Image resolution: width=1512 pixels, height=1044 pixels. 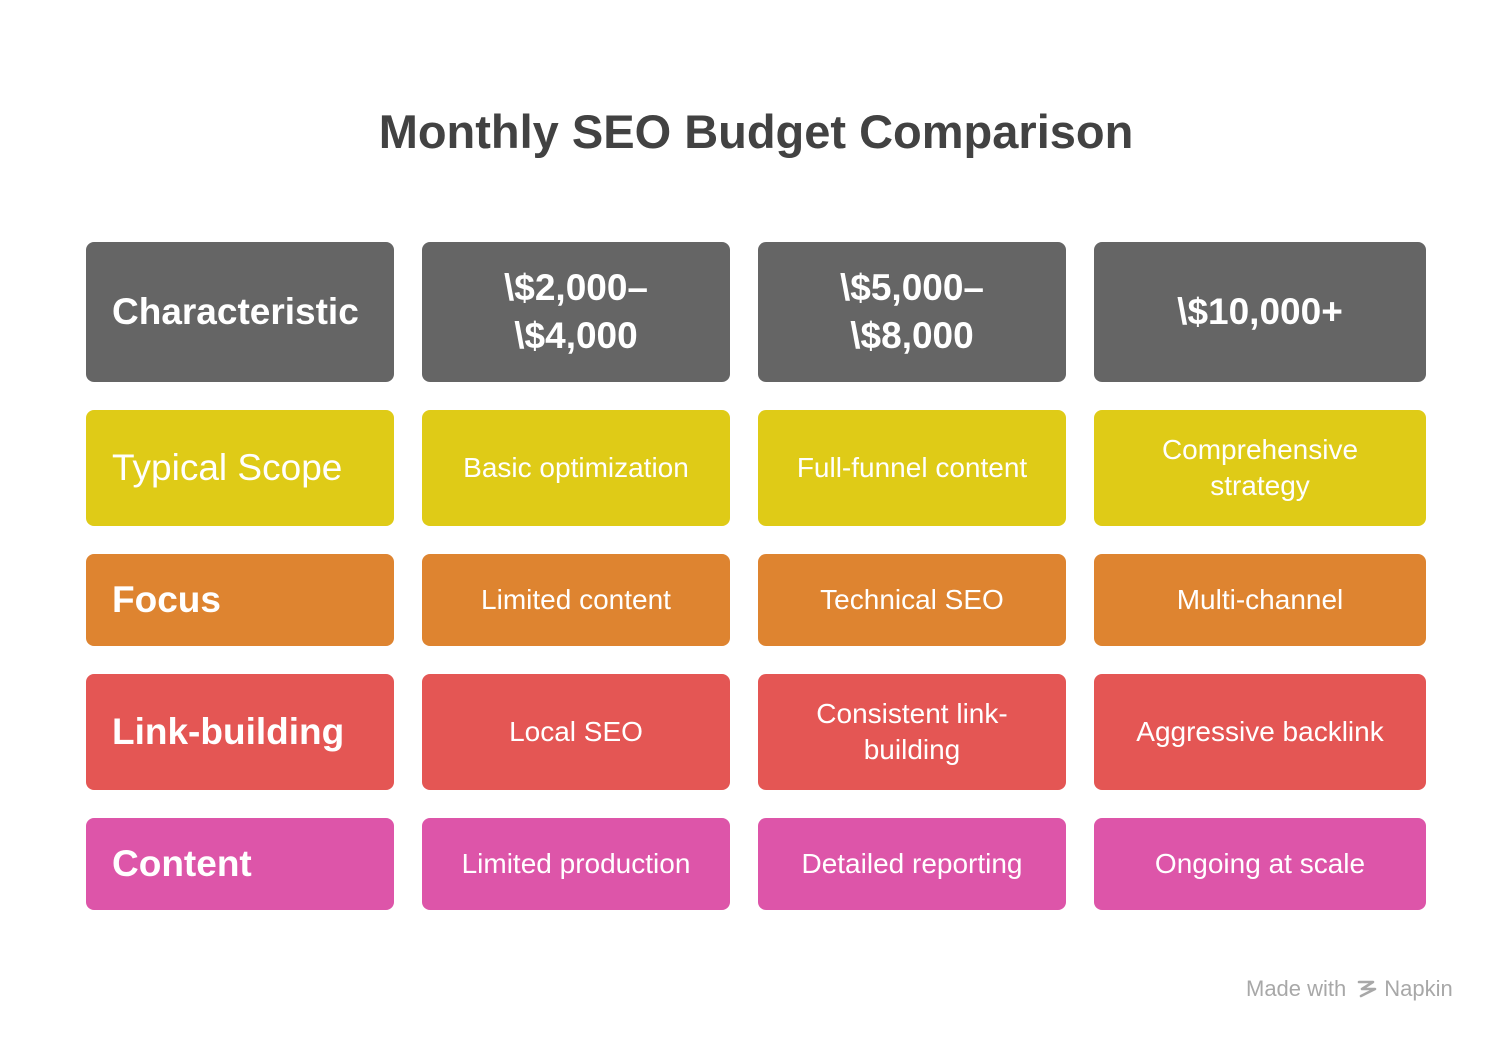 I want to click on row-label: Focus, so click(x=166, y=599).